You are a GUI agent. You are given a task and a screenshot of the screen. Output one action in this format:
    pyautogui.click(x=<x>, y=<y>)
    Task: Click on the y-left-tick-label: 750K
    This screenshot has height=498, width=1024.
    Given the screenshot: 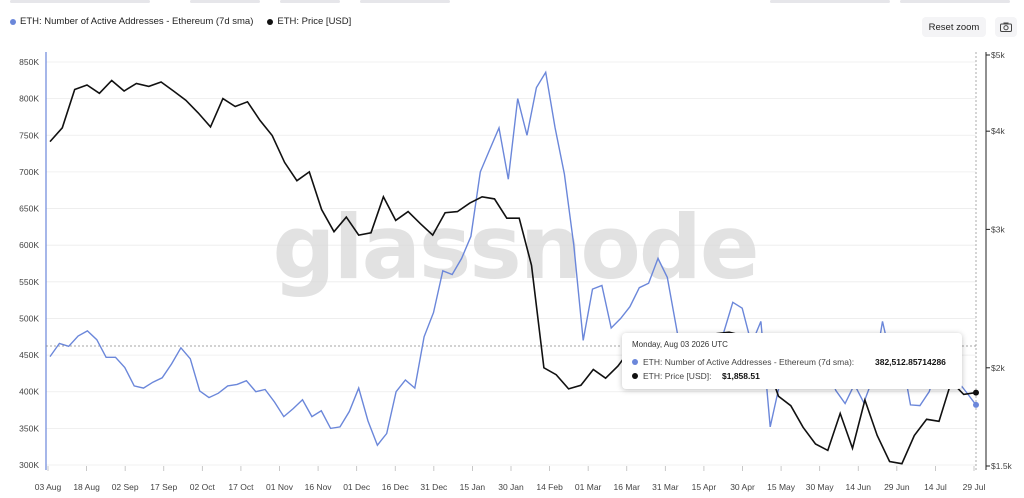 What is the action you would take?
    pyautogui.click(x=29, y=135)
    